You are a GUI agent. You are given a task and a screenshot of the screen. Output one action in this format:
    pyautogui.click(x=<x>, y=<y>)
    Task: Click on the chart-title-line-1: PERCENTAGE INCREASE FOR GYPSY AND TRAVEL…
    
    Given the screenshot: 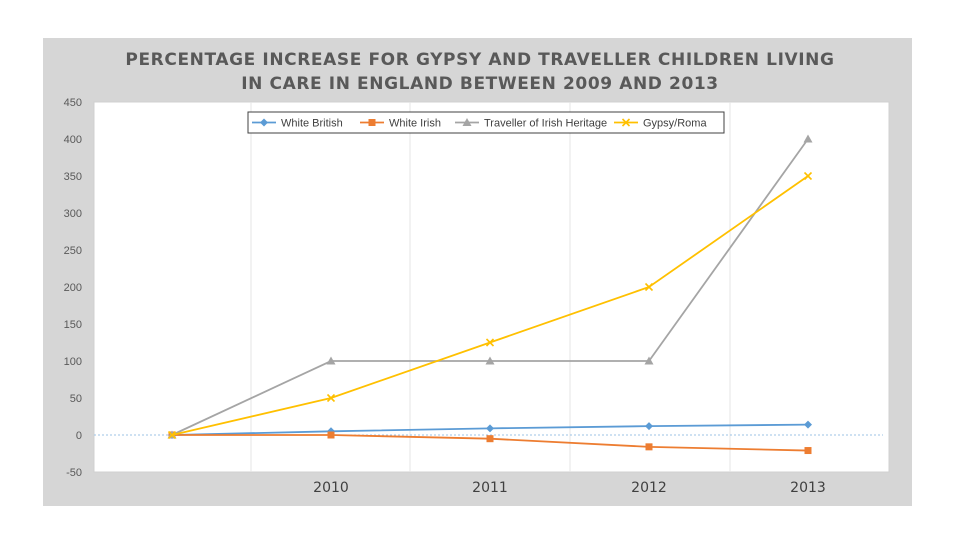 What is the action you would take?
    pyautogui.click(x=480, y=60)
    